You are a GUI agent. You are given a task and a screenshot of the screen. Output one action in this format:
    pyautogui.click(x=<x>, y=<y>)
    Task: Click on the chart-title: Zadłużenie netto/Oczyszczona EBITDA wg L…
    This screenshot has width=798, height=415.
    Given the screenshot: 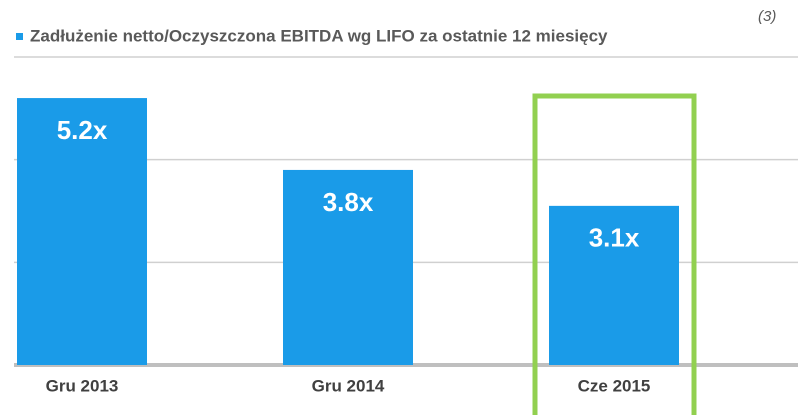 What is the action you would take?
    pyautogui.click(x=319, y=35)
    